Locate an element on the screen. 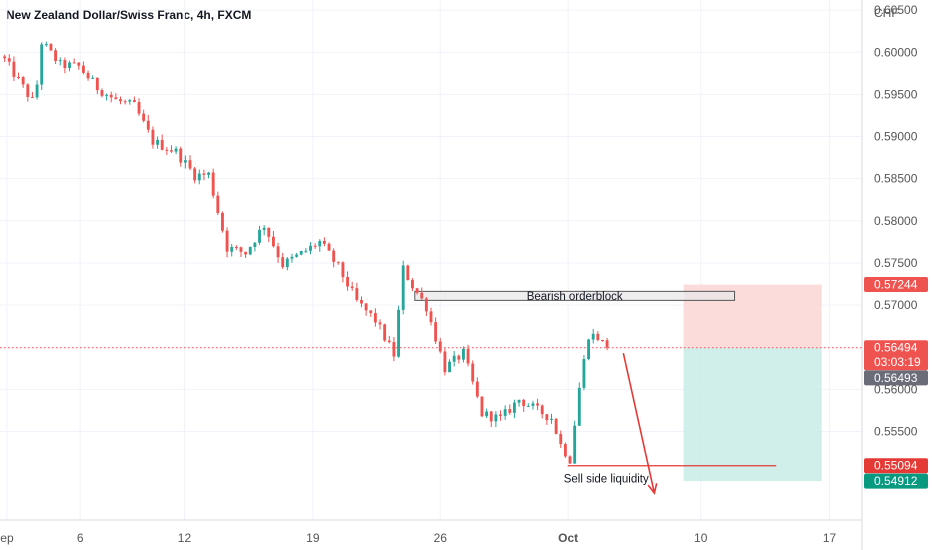 This screenshot has width=932, height=550. price-tag-label: 0.56493 is located at coordinates (896, 378).